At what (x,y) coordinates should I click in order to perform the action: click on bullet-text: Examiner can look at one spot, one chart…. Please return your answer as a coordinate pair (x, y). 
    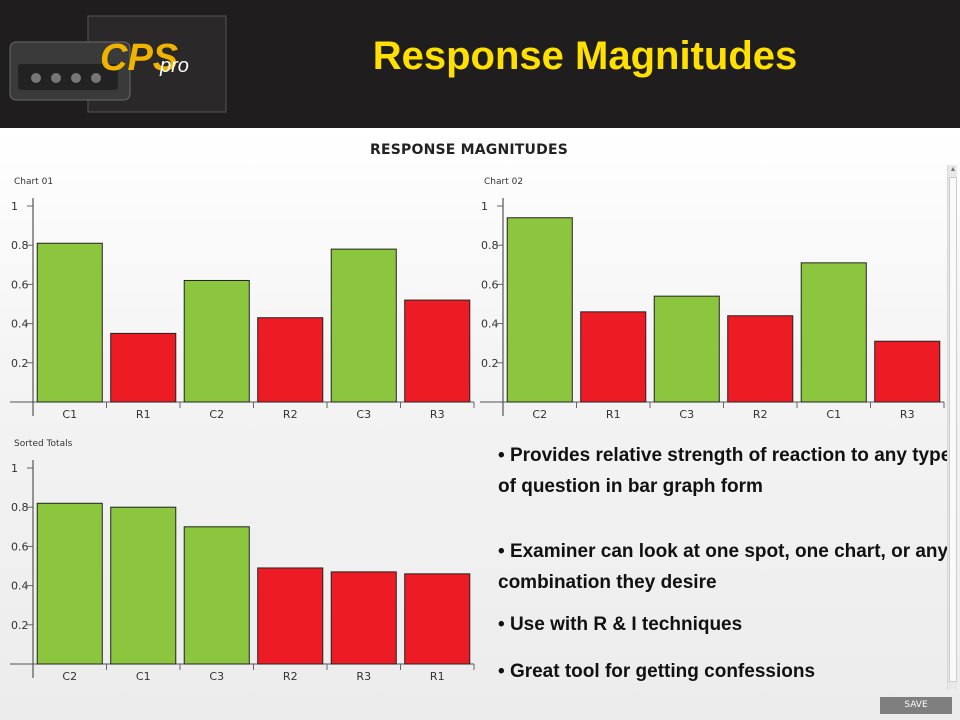
    Looking at the image, I should click on (723, 567).